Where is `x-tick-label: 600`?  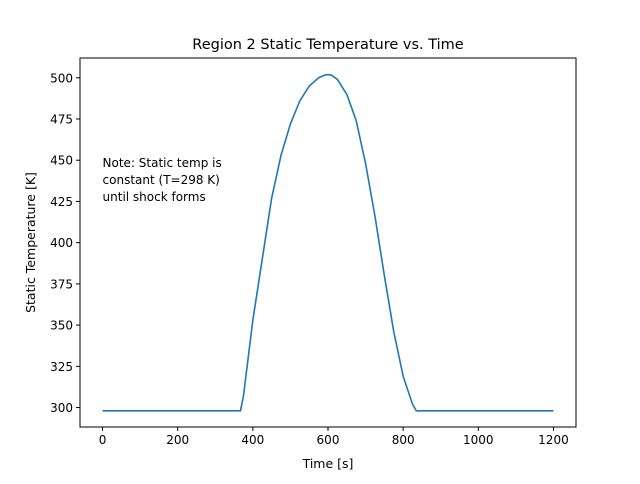
x-tick-label: 600 is located at coordinates (328, 440).